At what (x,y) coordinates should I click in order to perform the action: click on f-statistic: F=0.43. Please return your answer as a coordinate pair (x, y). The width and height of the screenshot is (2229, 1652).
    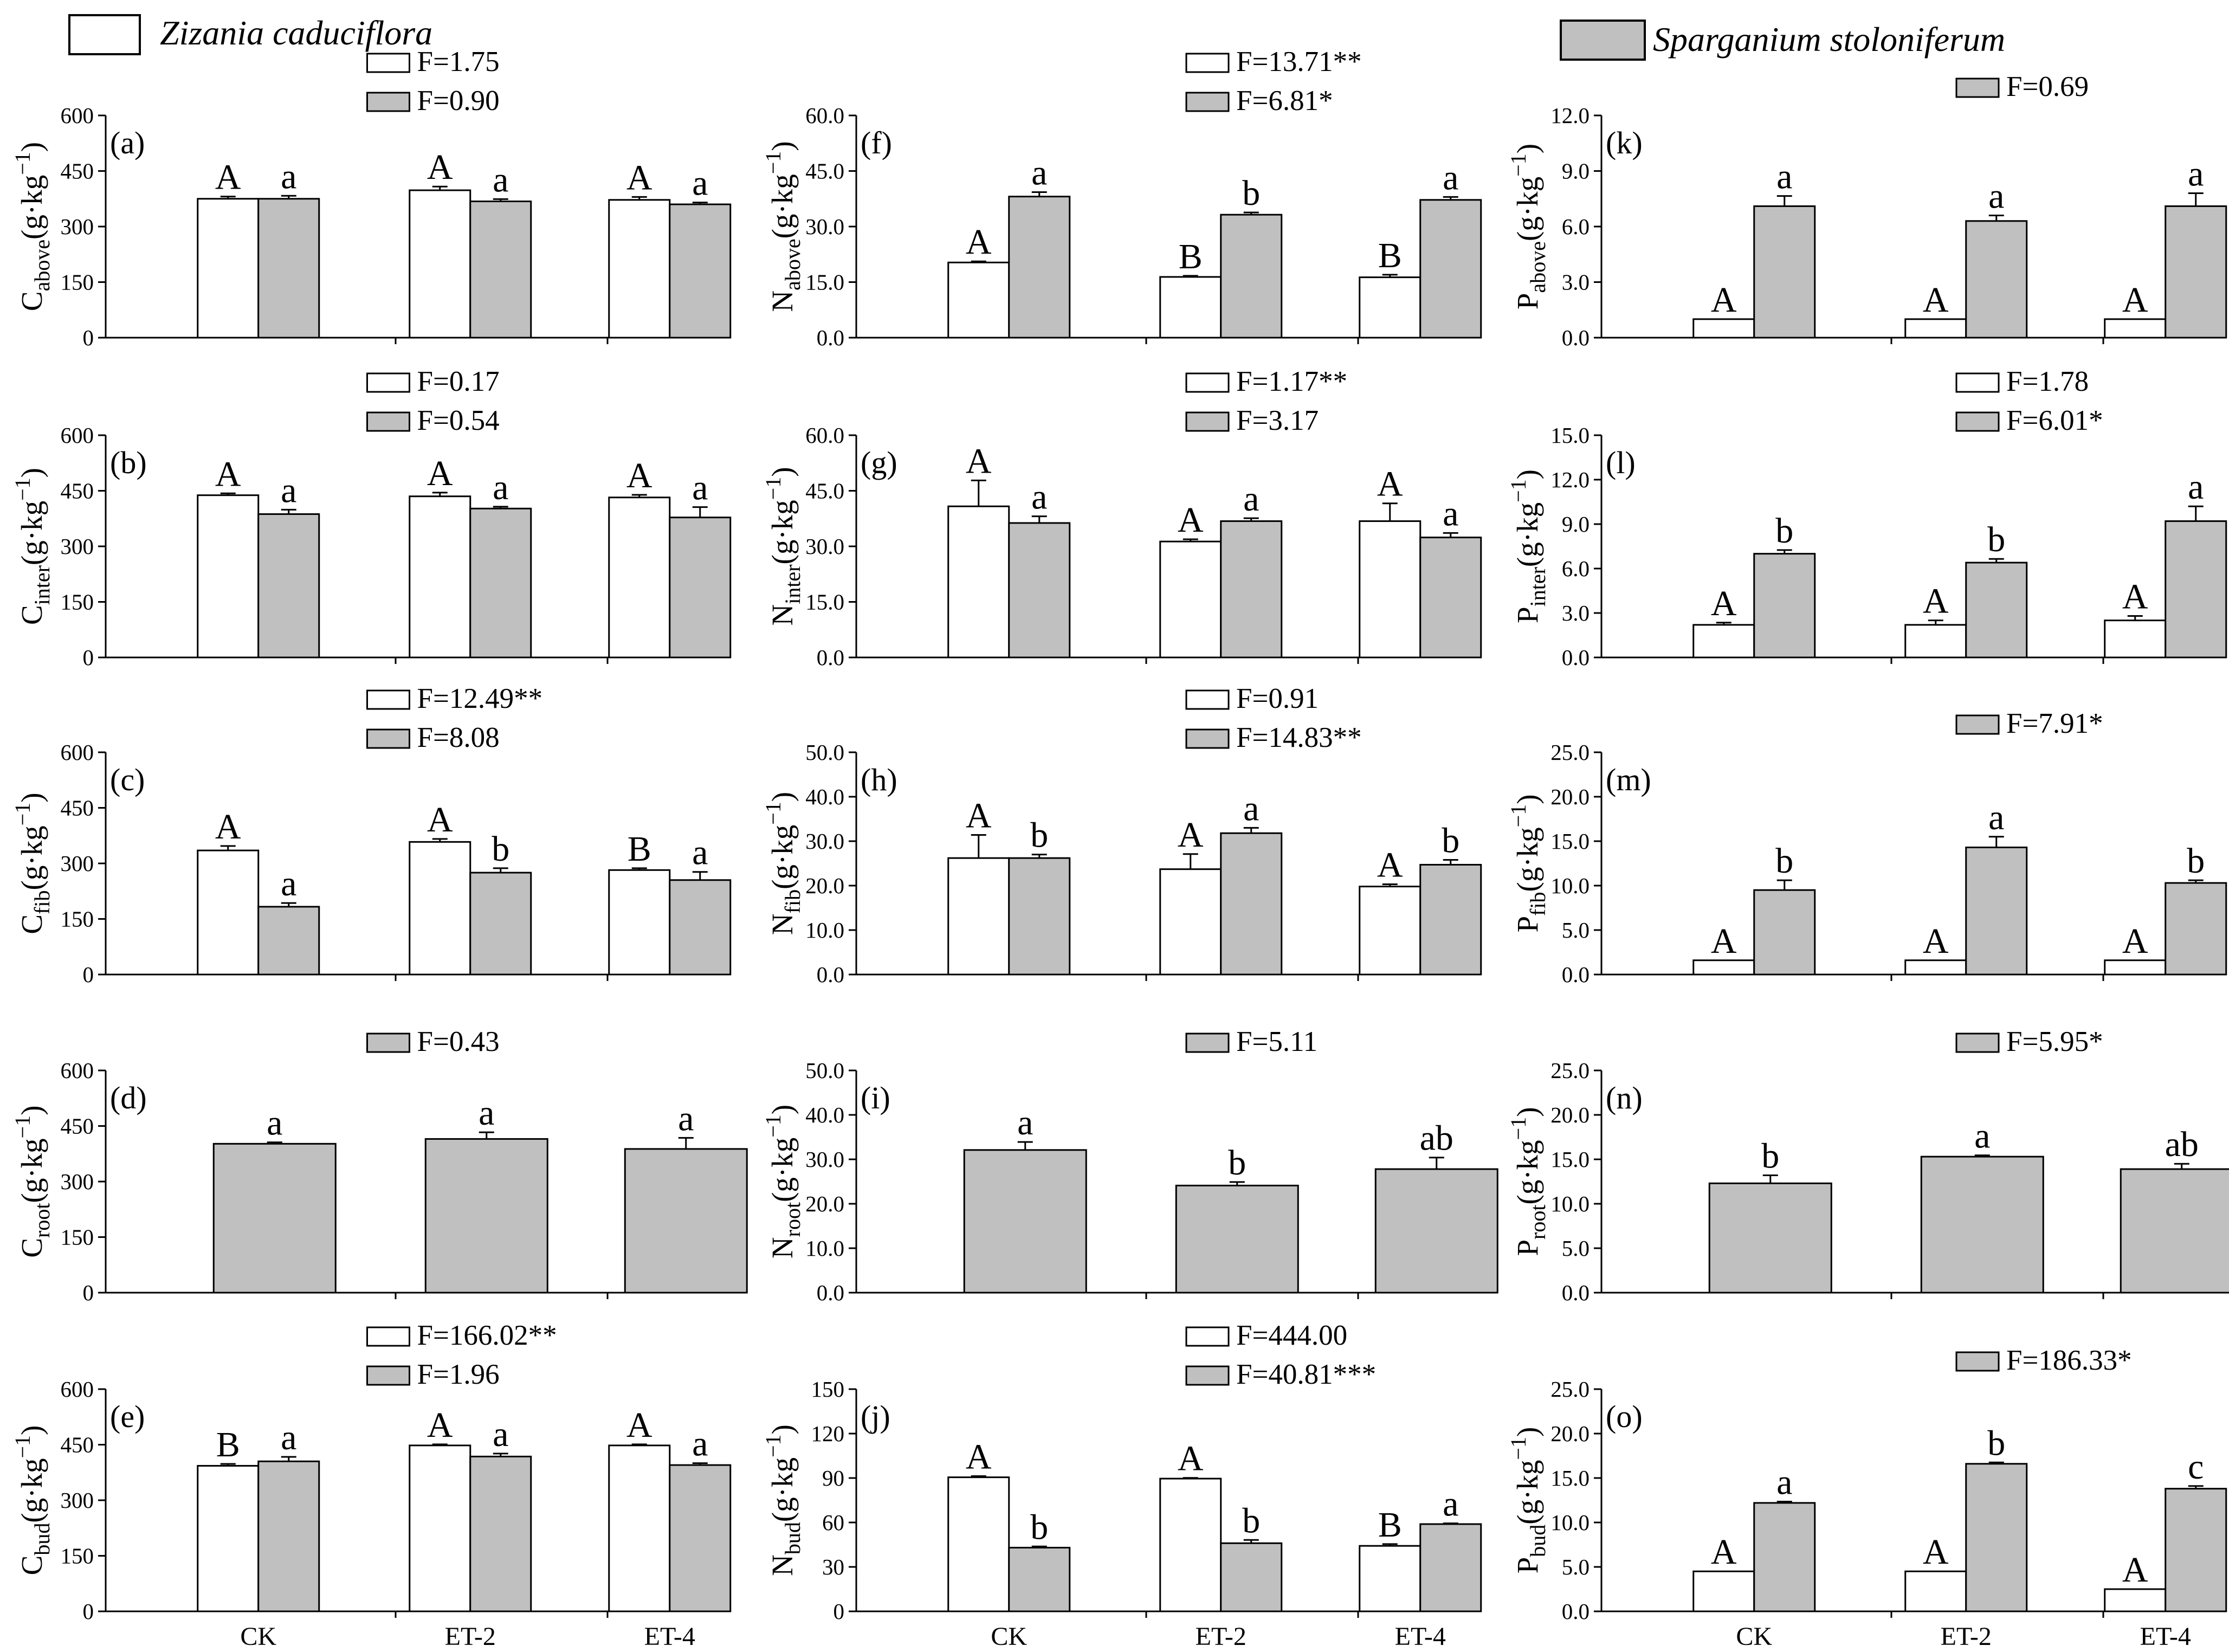
    Looking at the image, I should click on (458, 1041).